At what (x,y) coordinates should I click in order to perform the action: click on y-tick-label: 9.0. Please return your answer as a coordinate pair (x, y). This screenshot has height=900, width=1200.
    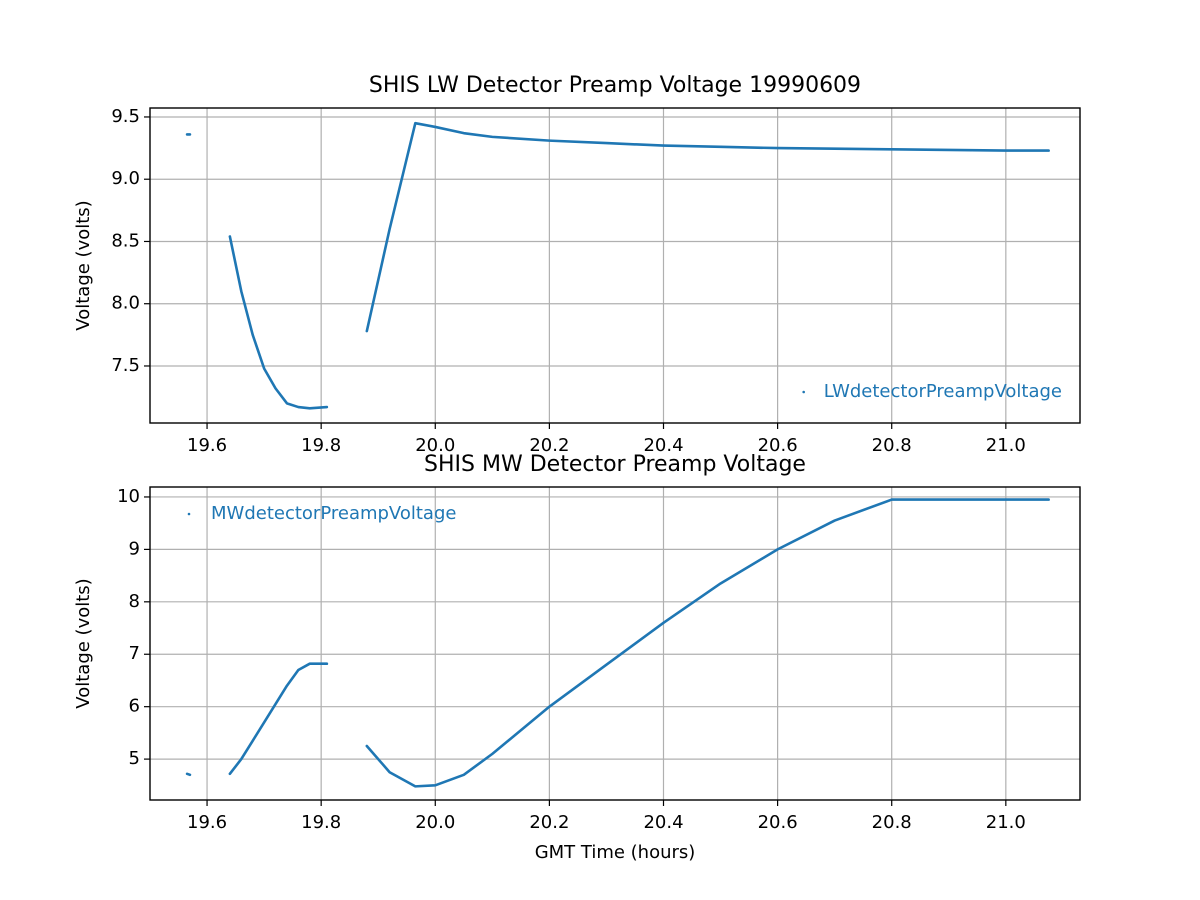
    Looking at the image, I should click on (125, 178).